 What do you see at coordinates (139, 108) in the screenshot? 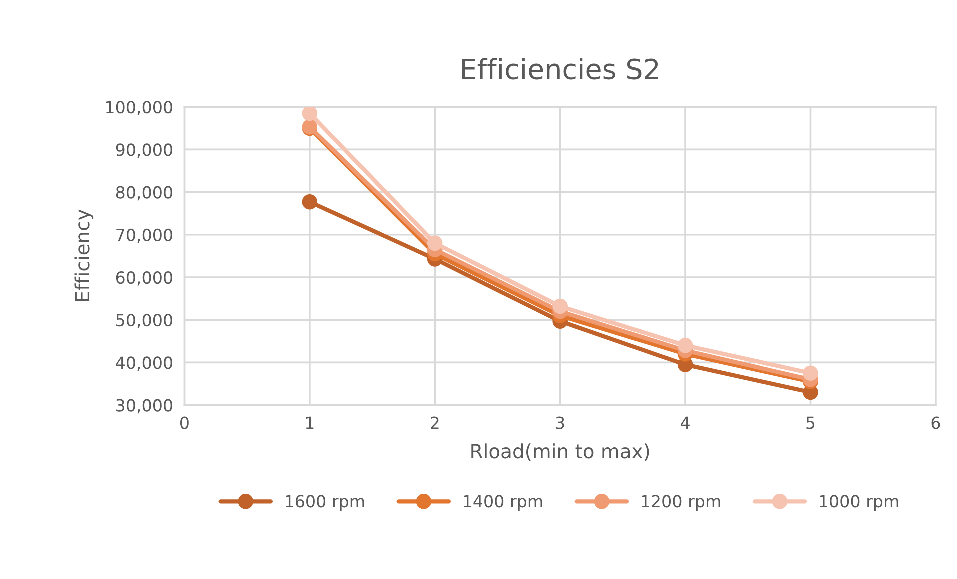
I see `y-tick-label: 100,000` at bounding box center [139, 108].